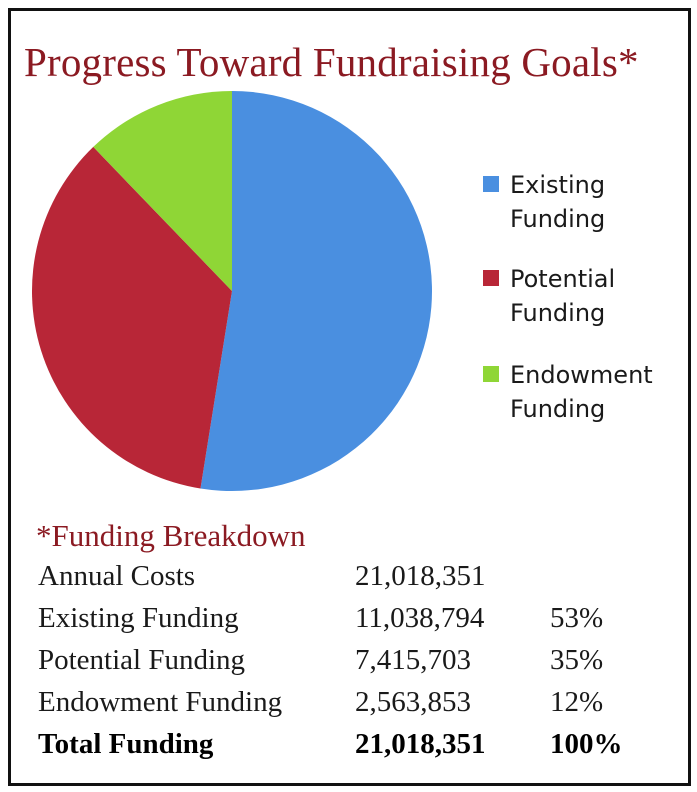 The width and height of the screenshot is (697, 792). Describe the element at coordinates (142, 660) in the screenshot. I see `row-label: Potential Funding` at that location.